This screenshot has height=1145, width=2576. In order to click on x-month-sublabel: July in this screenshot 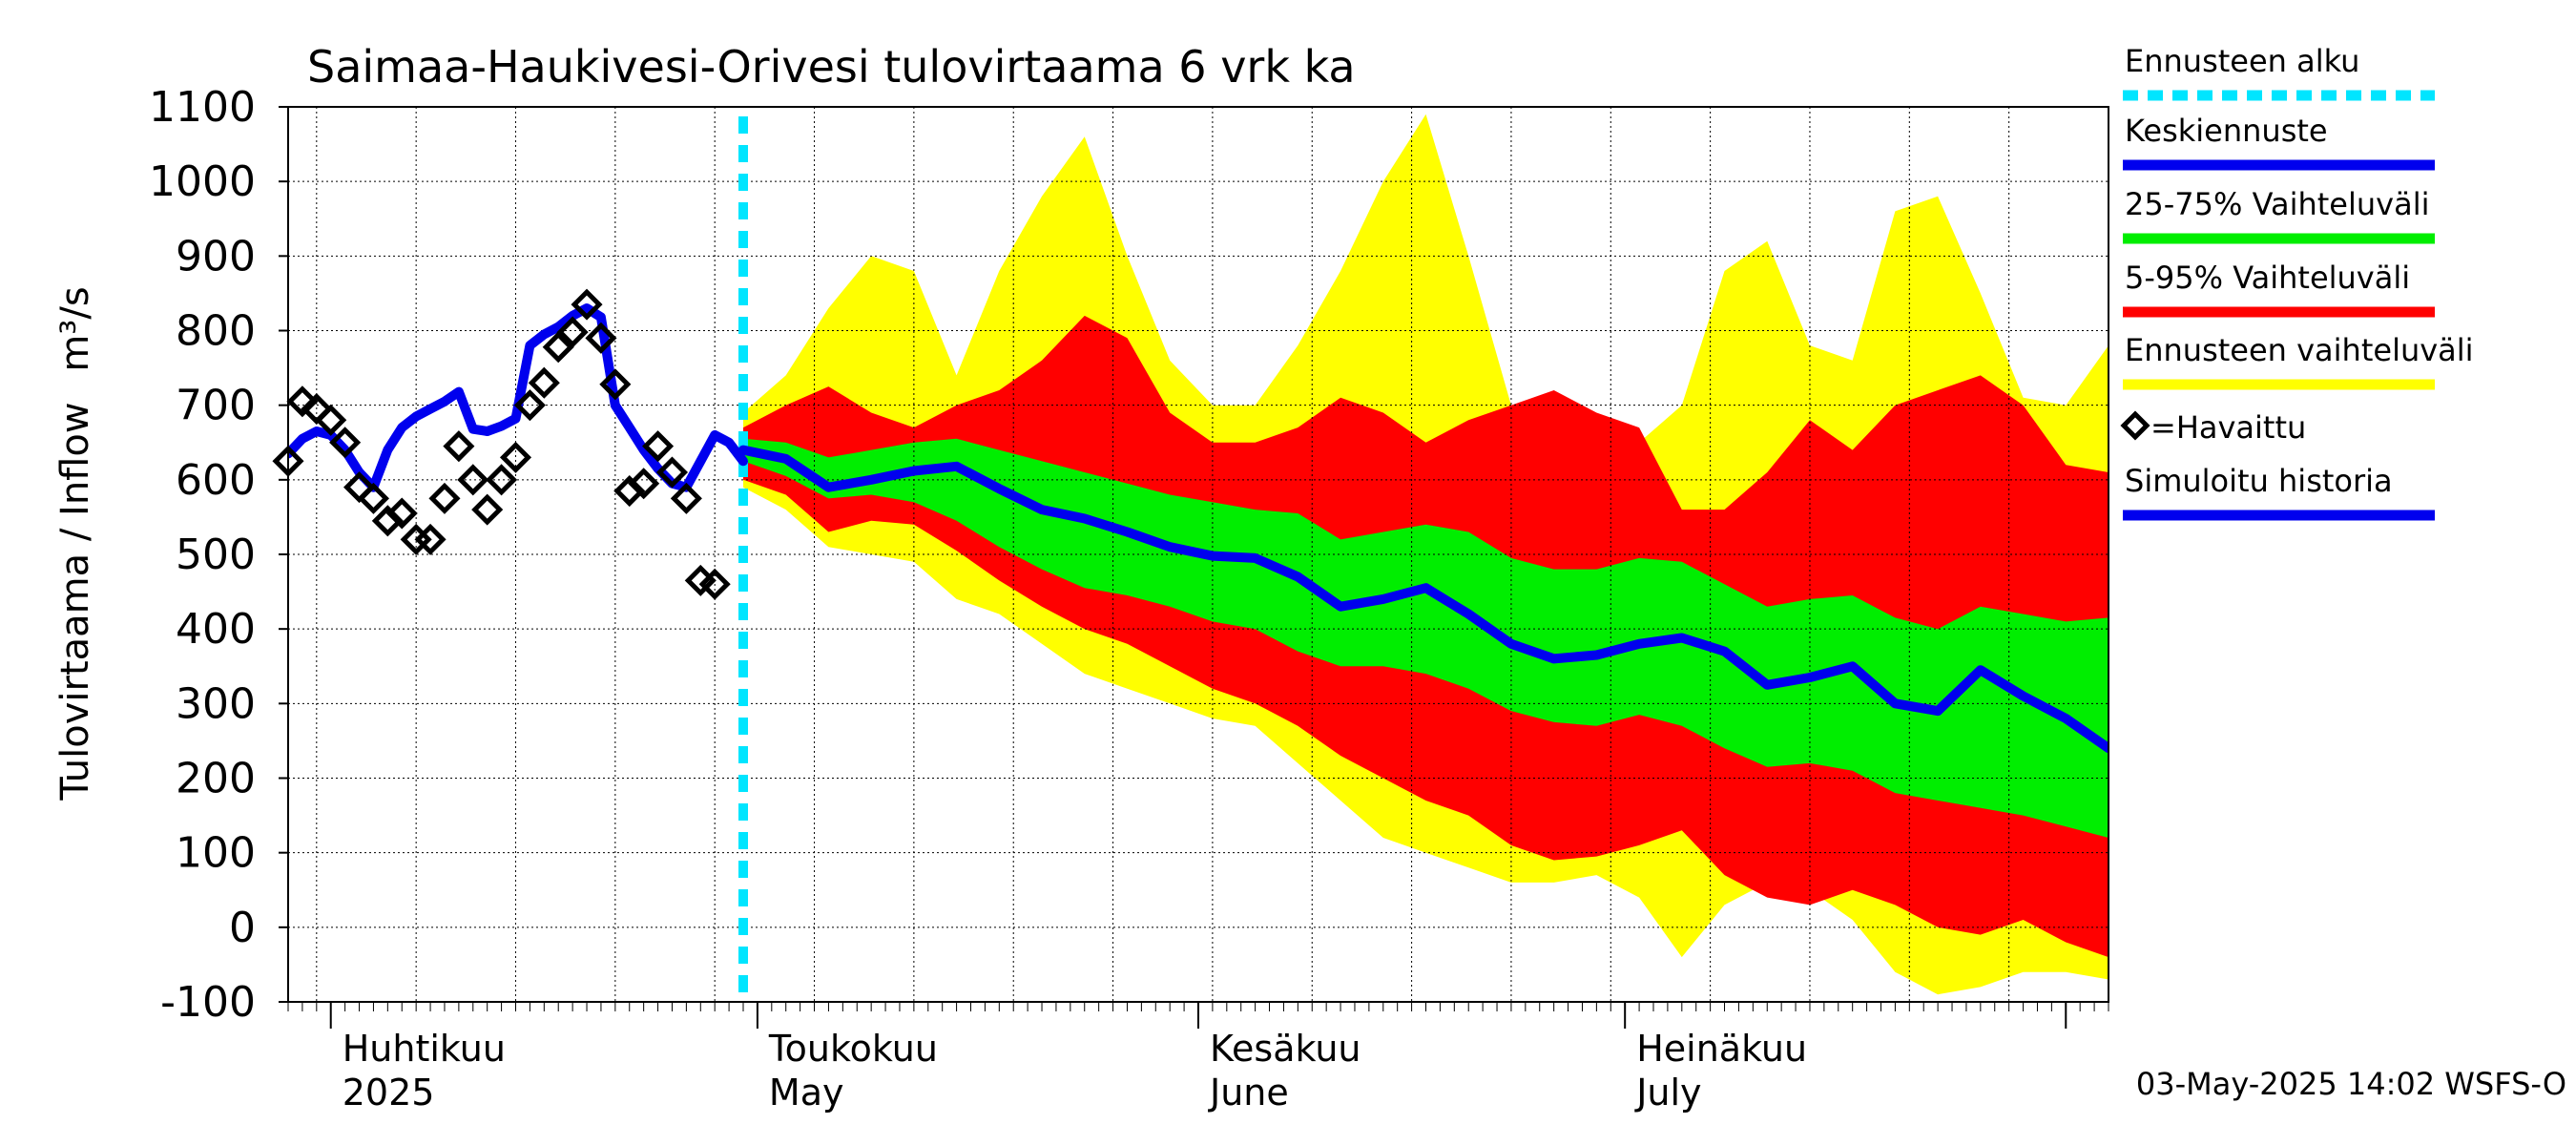, I will do `click(1667, 1093)`.